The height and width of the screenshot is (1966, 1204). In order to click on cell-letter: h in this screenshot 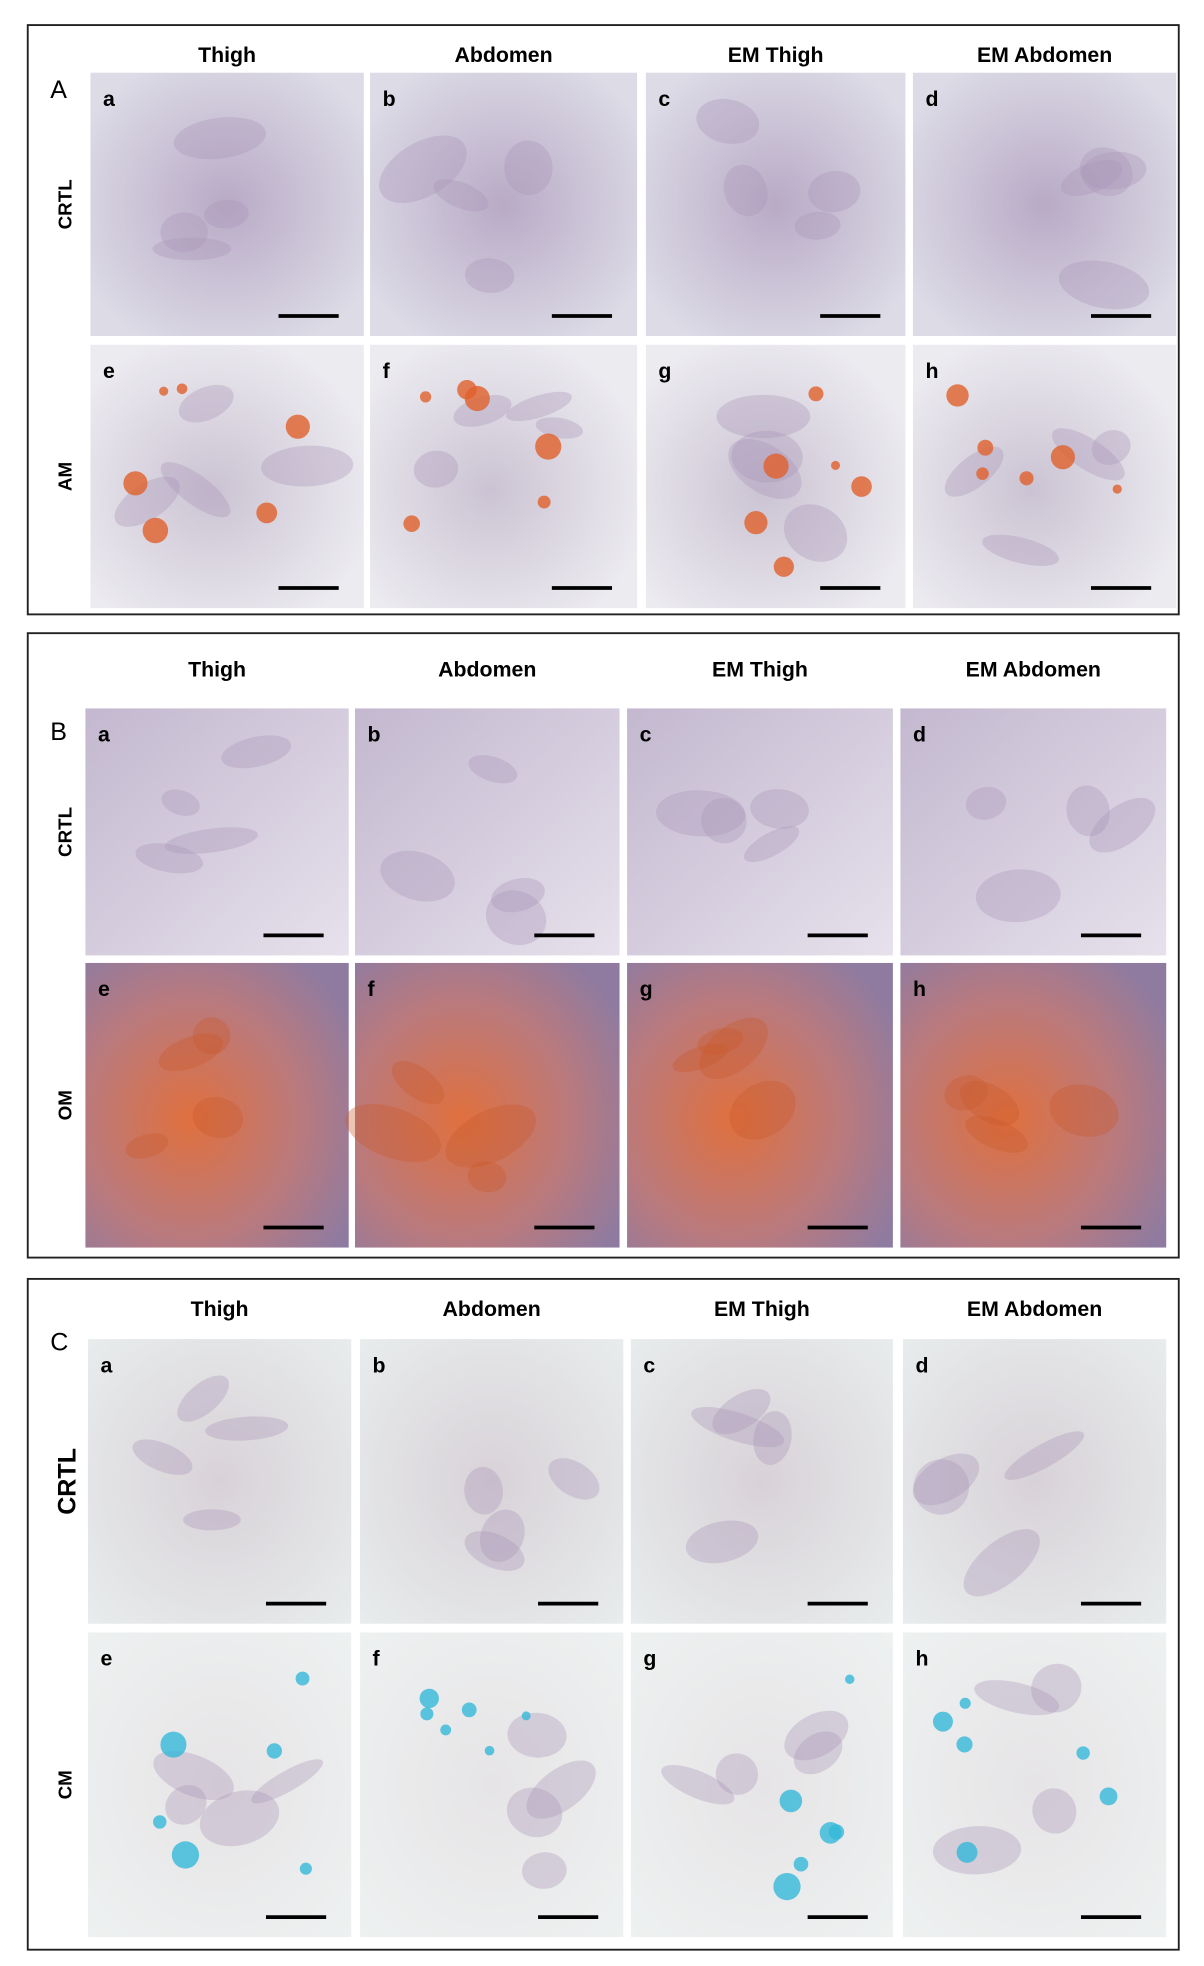, I will do `click(919, 989)`.